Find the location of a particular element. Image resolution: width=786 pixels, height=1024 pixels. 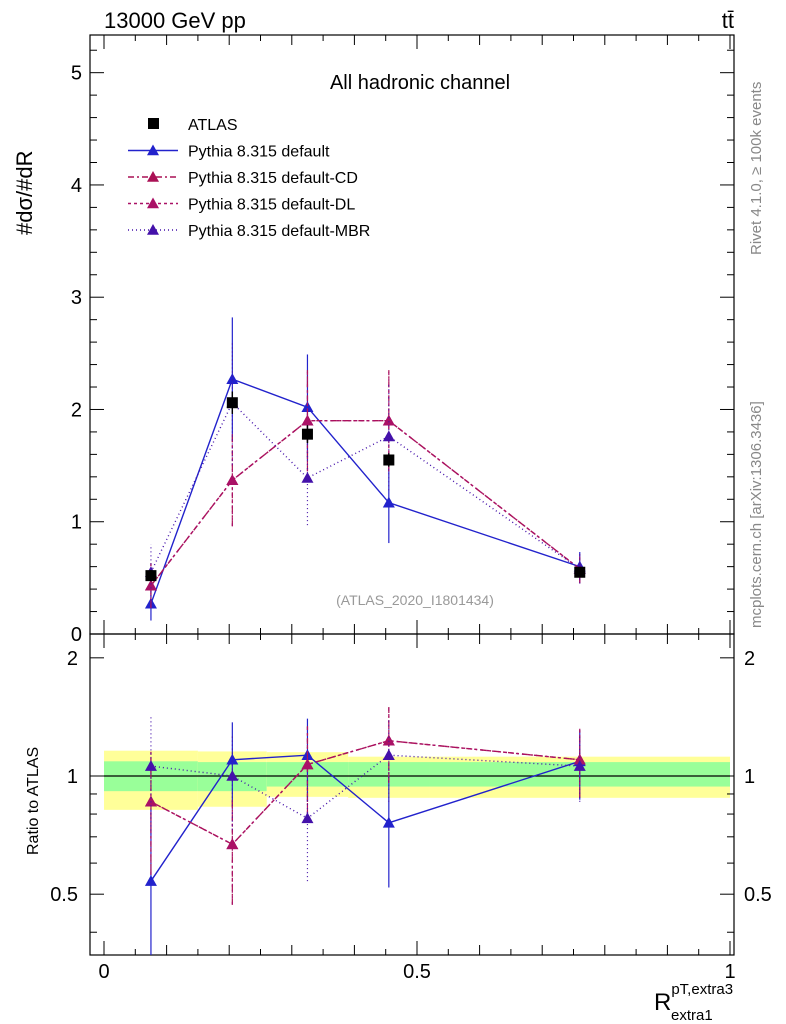

legend-marker-atlas is located at coordinates (153, 123).